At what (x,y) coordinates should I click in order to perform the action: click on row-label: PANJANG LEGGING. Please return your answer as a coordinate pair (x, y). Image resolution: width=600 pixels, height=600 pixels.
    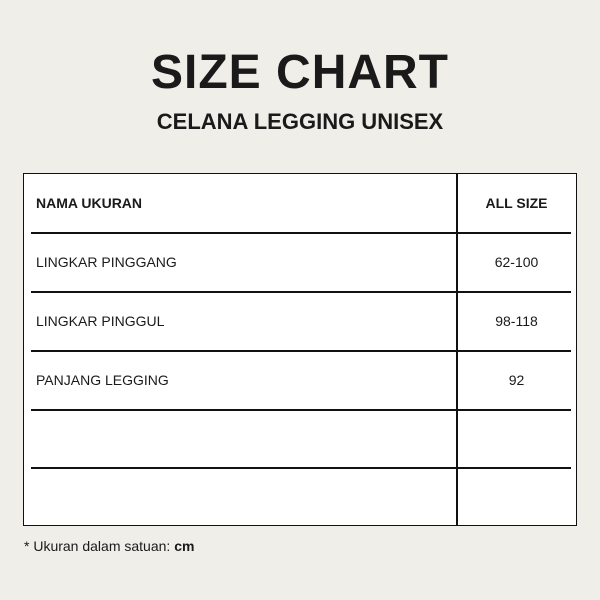
    Looking at the image, I should click on (102, 380).